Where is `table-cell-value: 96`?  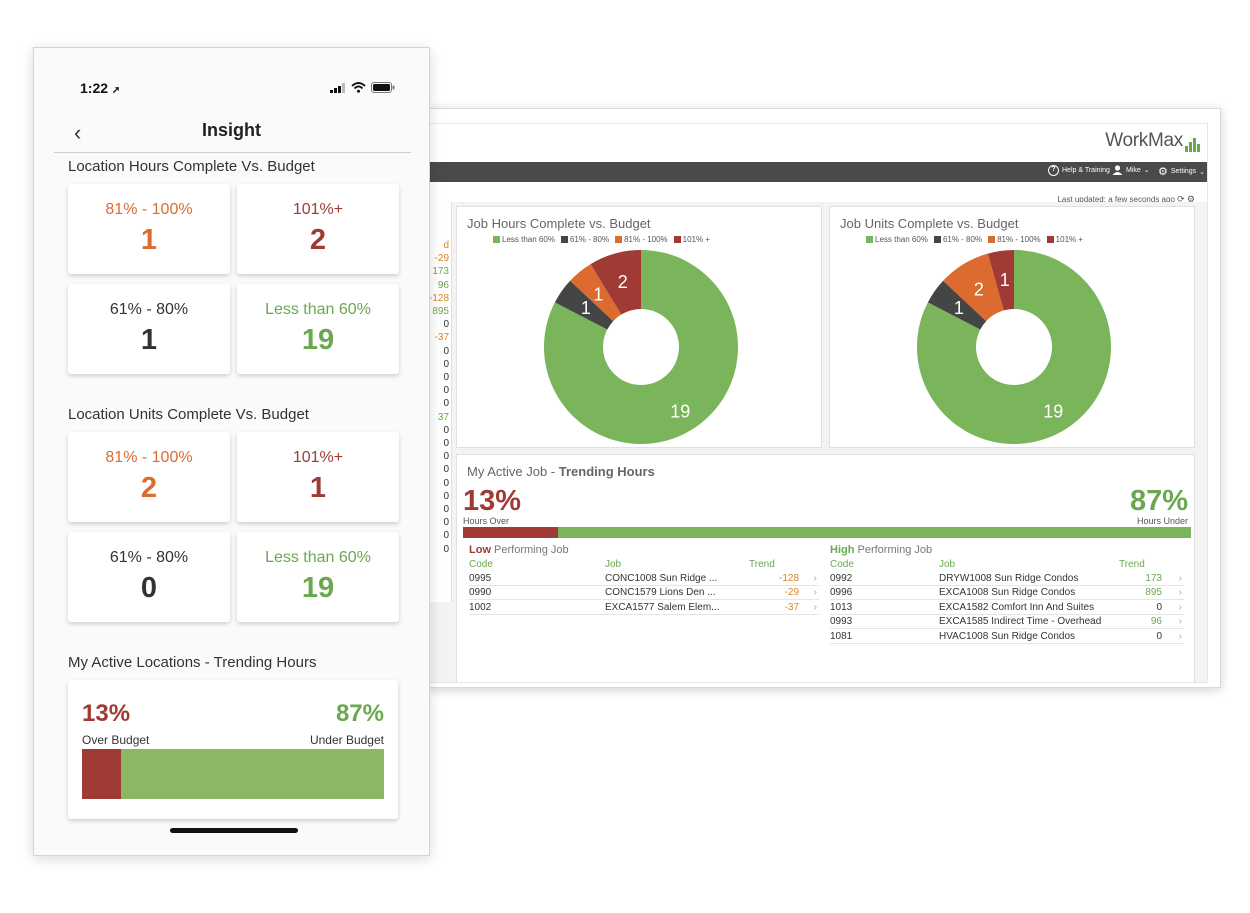 table-cell-value: 96 is located at coordinates (443, 285).